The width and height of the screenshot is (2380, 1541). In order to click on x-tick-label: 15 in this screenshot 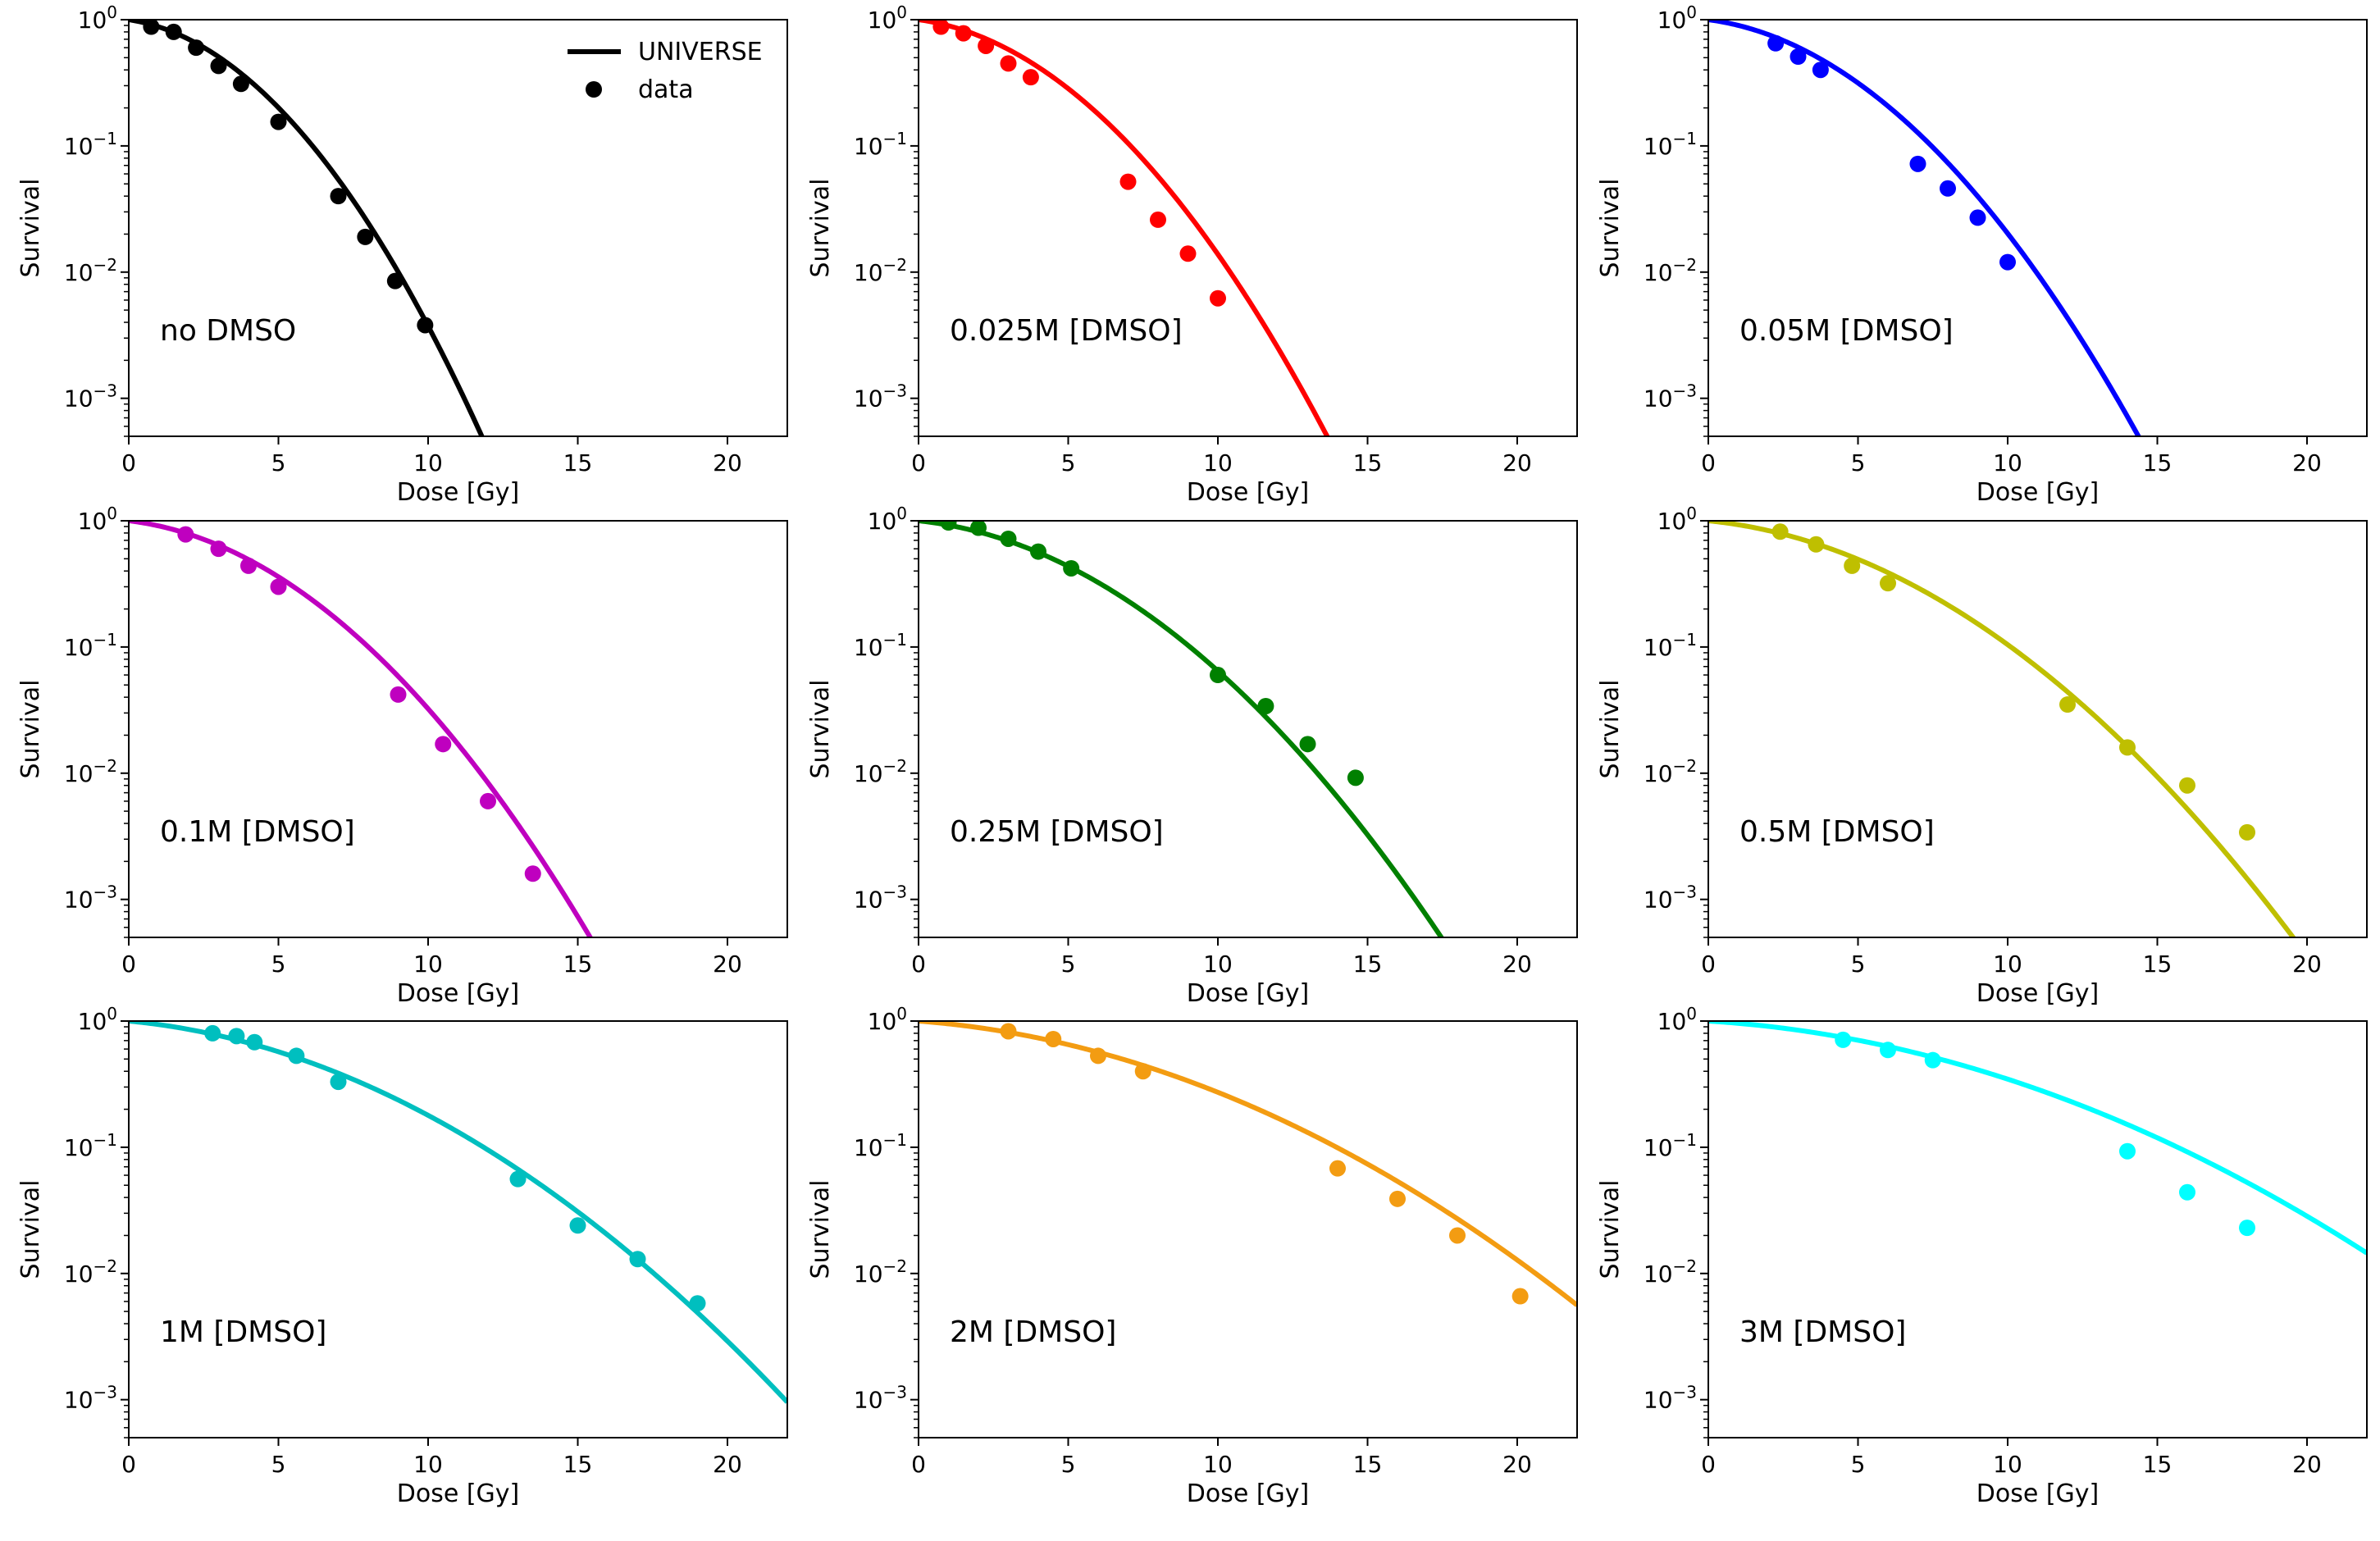, I will do `click(578, 964)`.